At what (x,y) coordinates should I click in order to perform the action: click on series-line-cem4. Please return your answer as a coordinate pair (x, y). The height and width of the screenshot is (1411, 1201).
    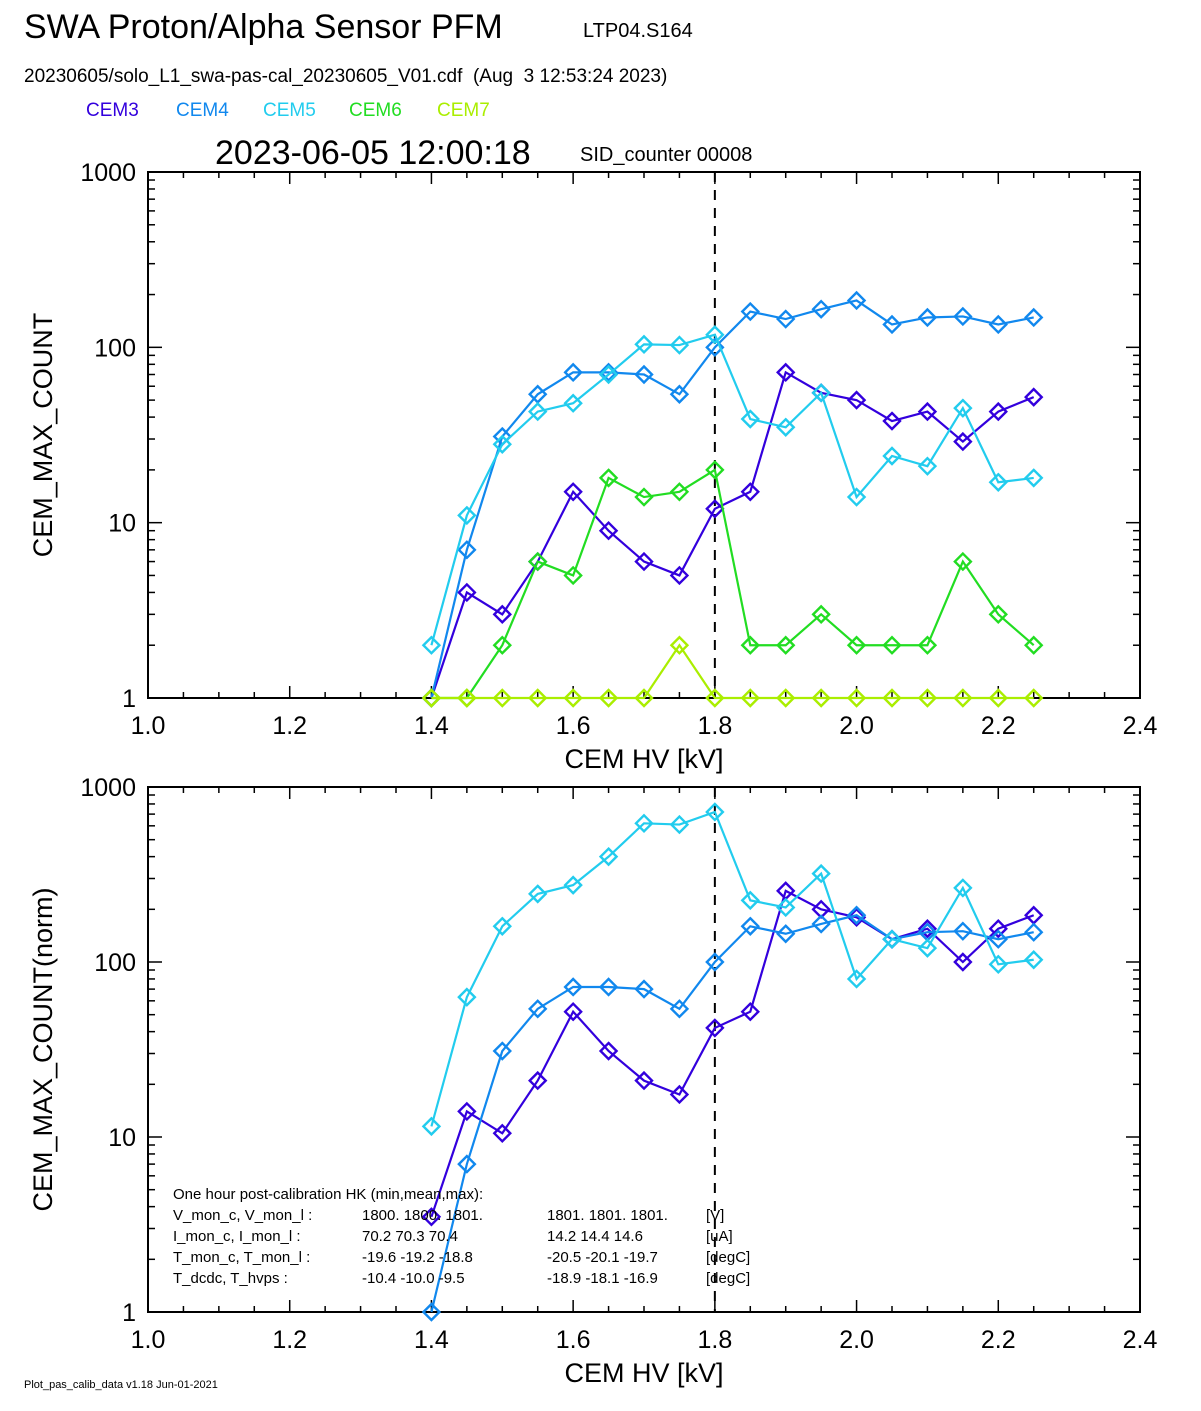
    Looking at the image, I should click on (732, 499).